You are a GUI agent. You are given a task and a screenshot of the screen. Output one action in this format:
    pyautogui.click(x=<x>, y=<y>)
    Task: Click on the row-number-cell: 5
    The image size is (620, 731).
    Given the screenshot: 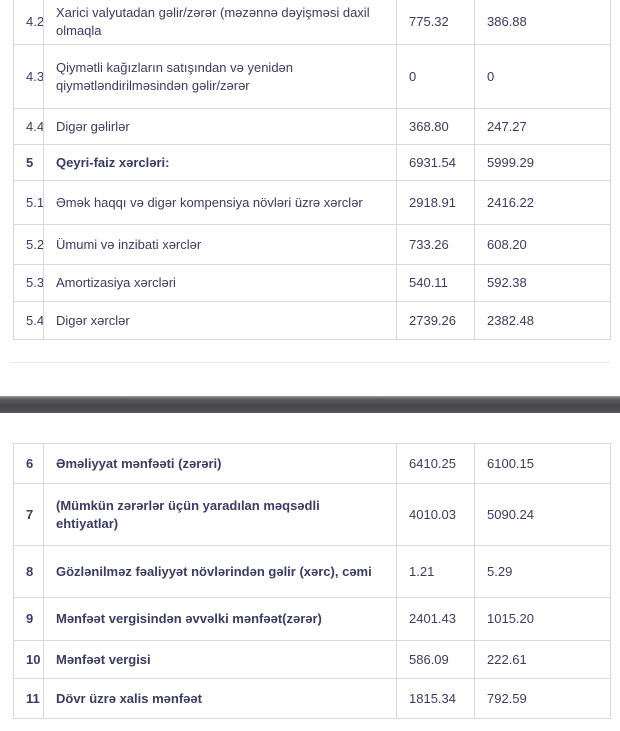 What is the action you would take?
    pyautogui.click(x=28, y=162)
    